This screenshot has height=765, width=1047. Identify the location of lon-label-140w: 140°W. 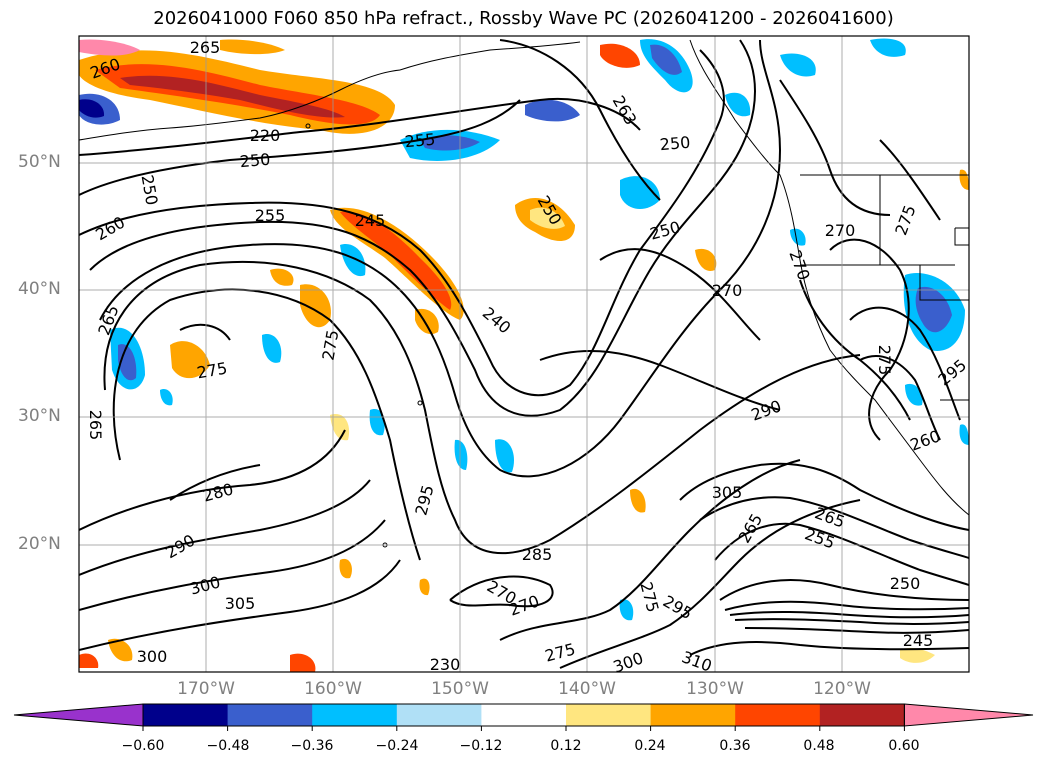
(587, 689).